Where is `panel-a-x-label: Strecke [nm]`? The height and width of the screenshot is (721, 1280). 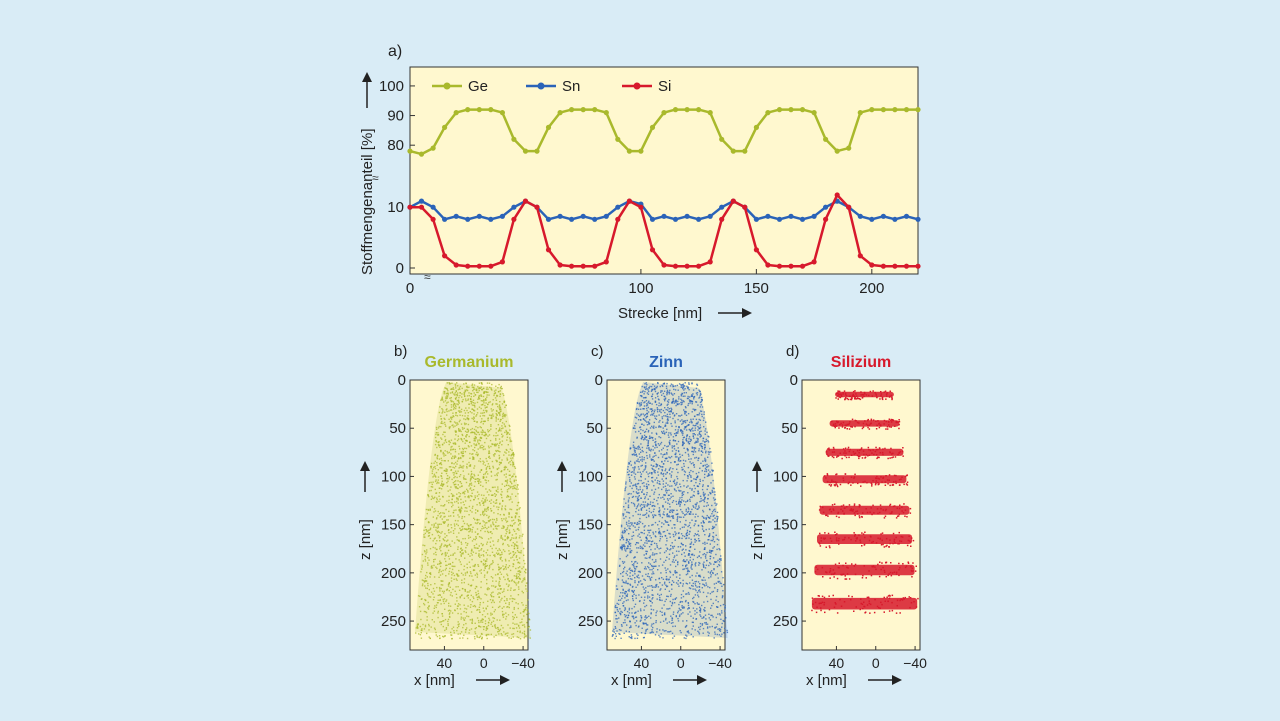 panel-a-x-label: Strecke [nm] is located at coordinates (660, 313).